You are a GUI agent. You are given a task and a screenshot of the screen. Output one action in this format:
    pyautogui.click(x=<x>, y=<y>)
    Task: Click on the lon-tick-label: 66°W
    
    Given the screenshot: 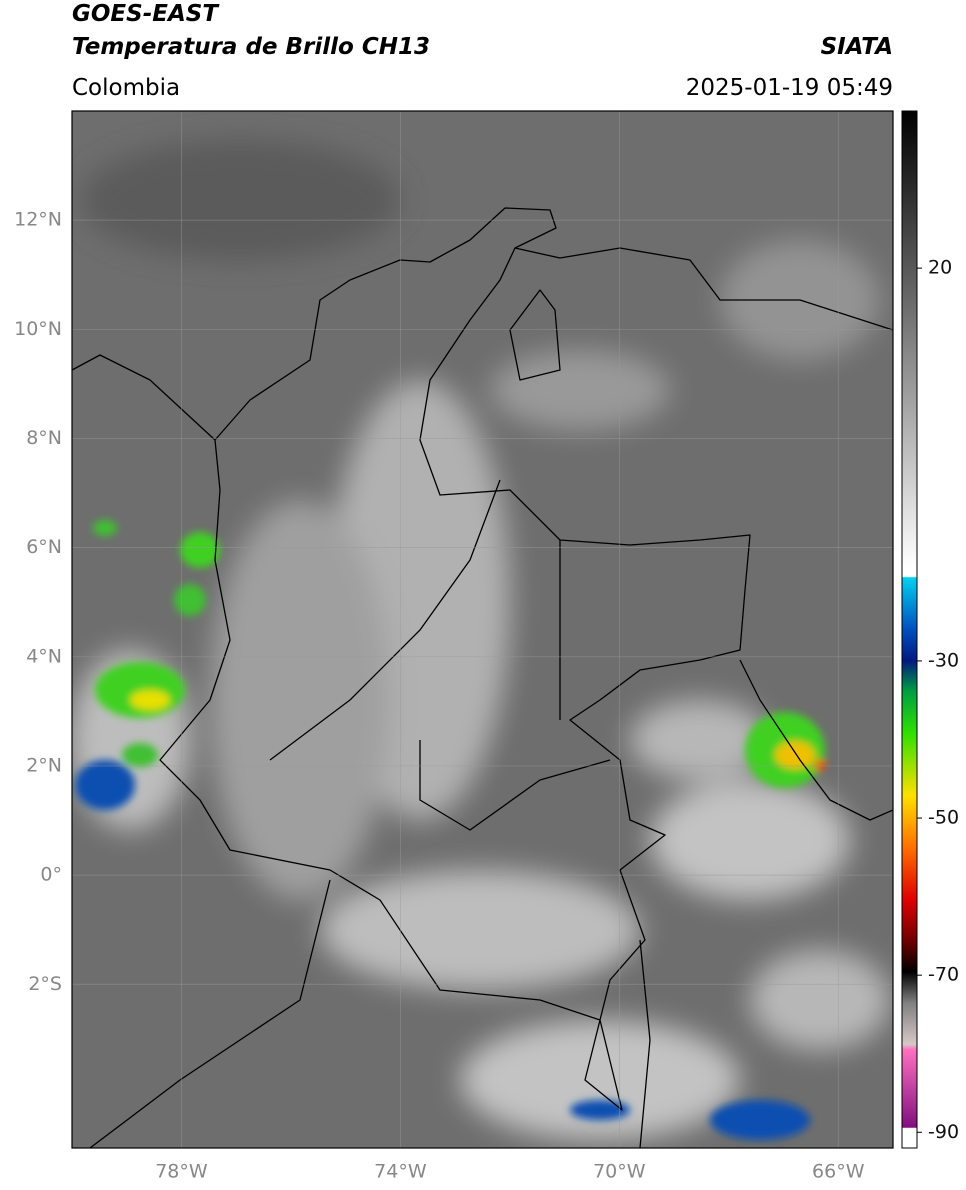 What is the action you would take?
    pyautogui.click(x=838, y=1172)
    